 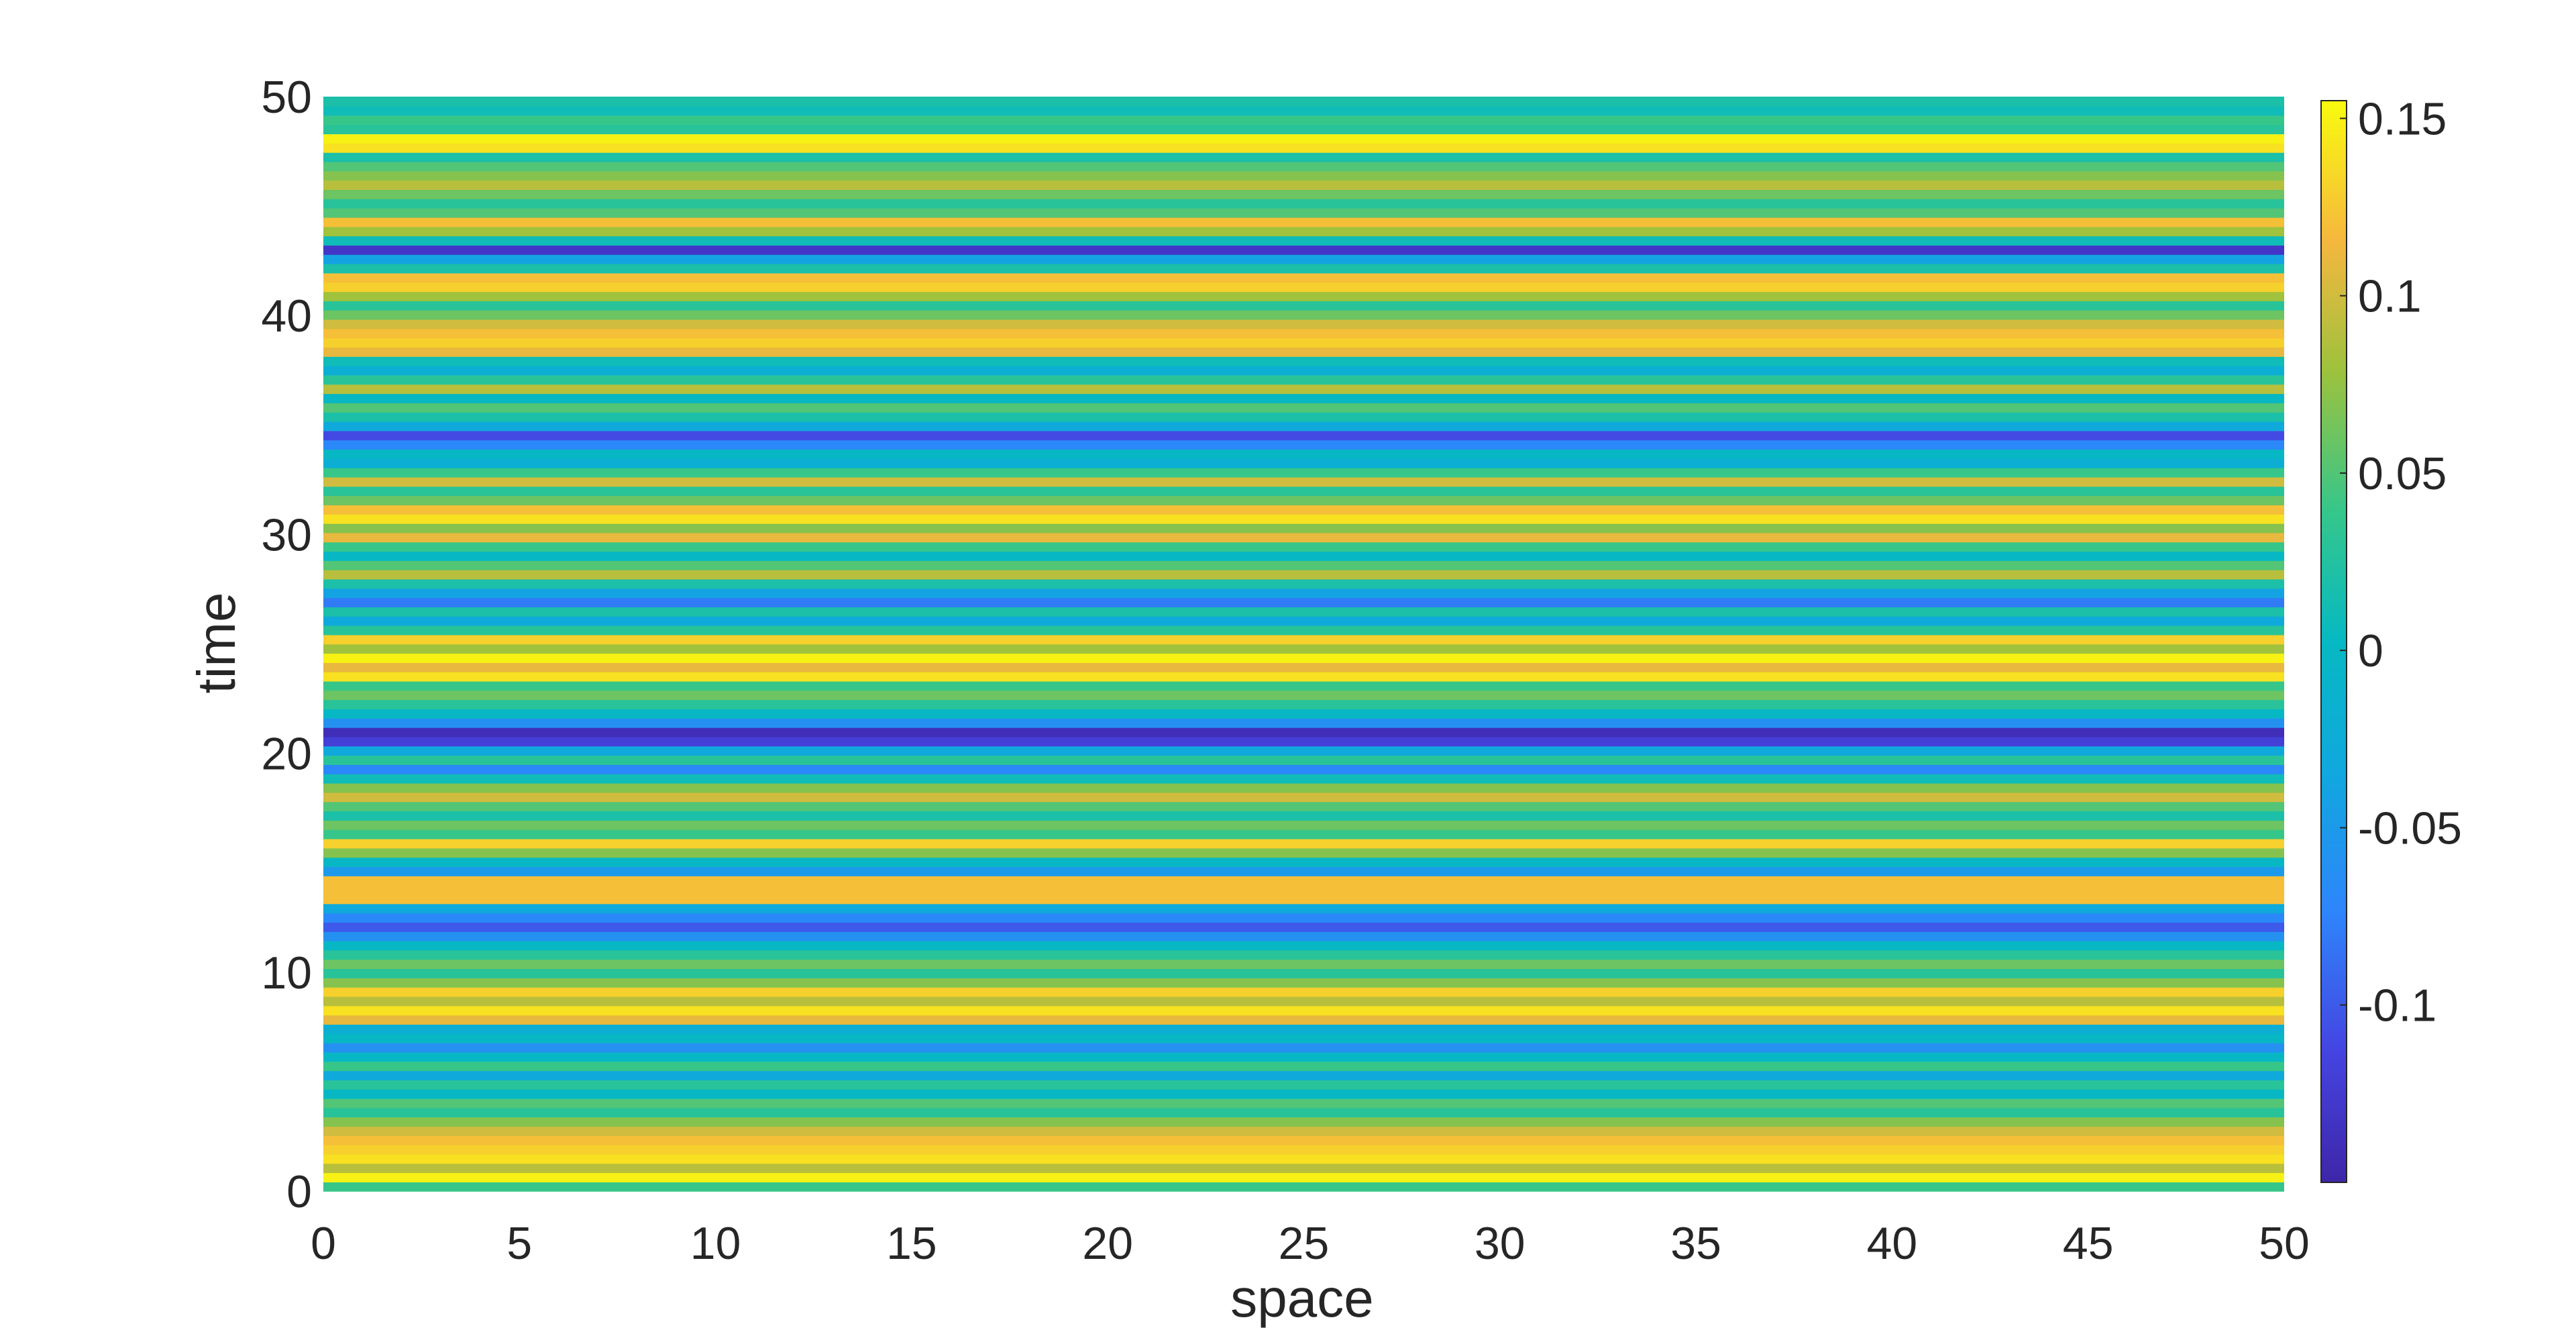 What do you see at coordinates (519, 1243) in the screenshot?
I see `x-tick-label: 5` at bounding box center [519, 1243].